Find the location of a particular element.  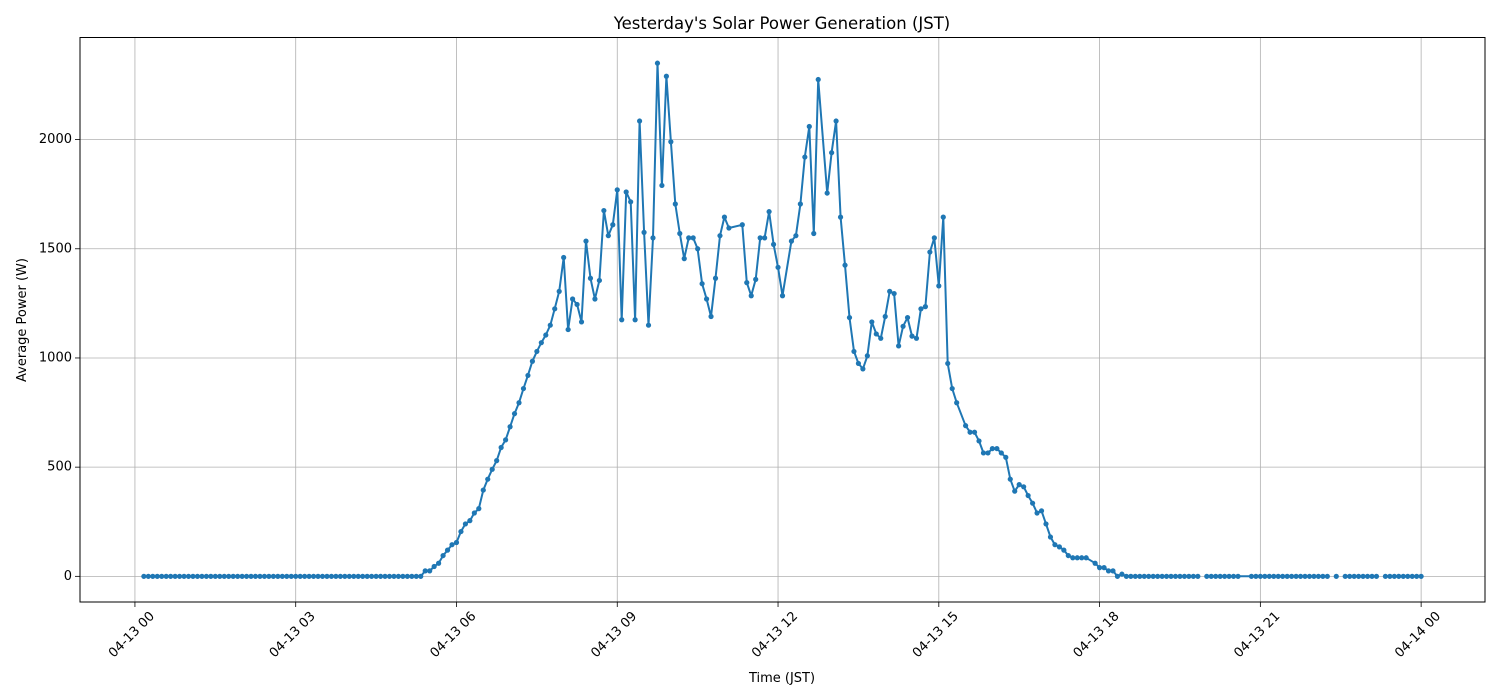

data-point: 00:55 0 is located at coordinates (184, 576).